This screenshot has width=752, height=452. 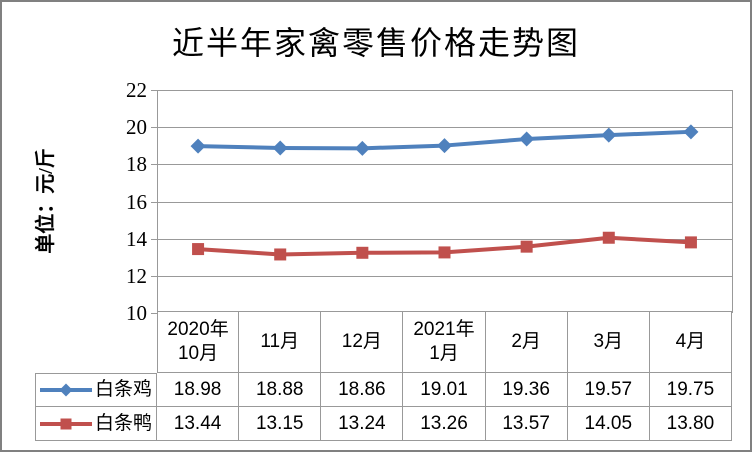 What do you see at coordinates (136, 238) in the screenshot?
I see `y-tick-label: 14` at bounding box center [136, 238].